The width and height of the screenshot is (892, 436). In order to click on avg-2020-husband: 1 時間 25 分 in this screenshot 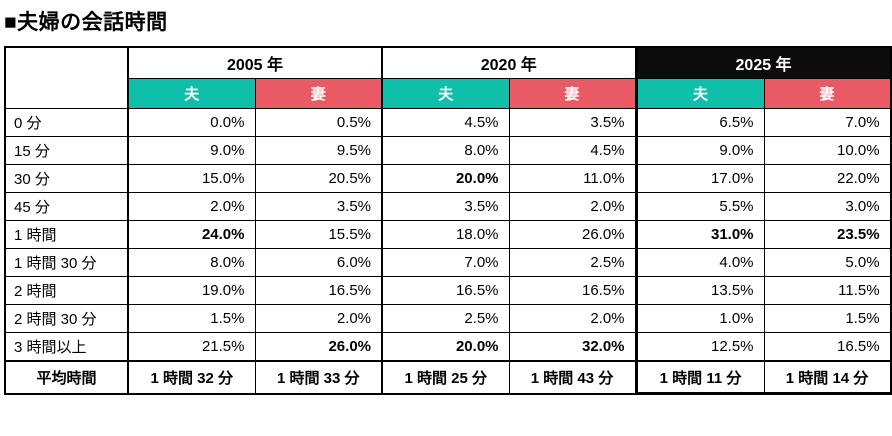, I will do `click(445, 377)`.